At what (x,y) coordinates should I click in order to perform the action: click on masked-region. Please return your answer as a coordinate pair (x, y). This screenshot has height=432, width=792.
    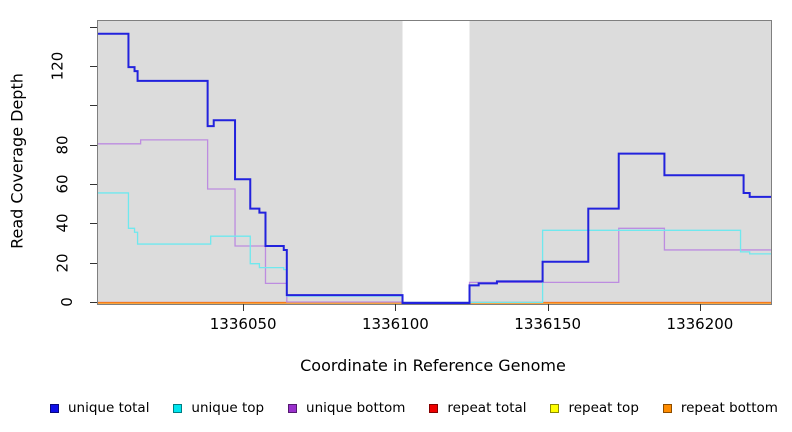
    Looking at the image, I should click on (436, 162).